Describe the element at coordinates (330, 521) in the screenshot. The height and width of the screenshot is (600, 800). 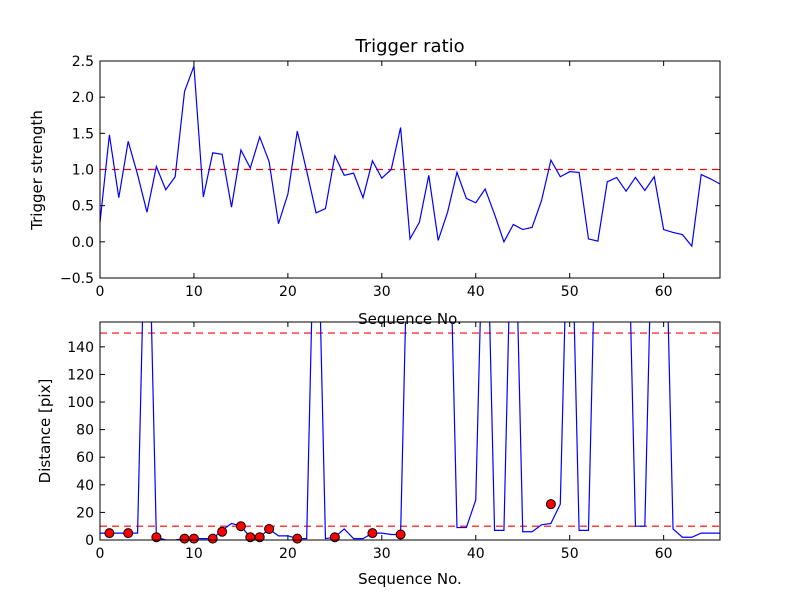
I see `marker-series` at that location.